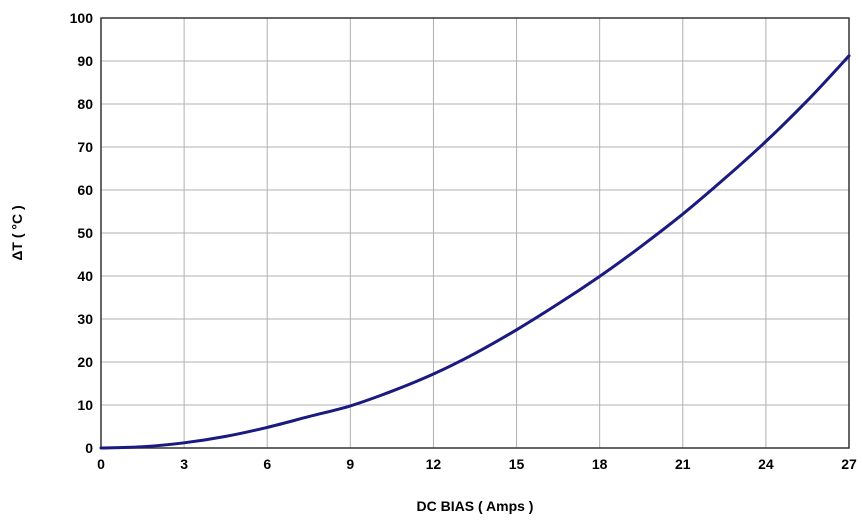 This screenshot has width=862, height=524. Describe the element at coordinates (85, 190) in the screenshot. I see `y-tick-label: 60` at that location.